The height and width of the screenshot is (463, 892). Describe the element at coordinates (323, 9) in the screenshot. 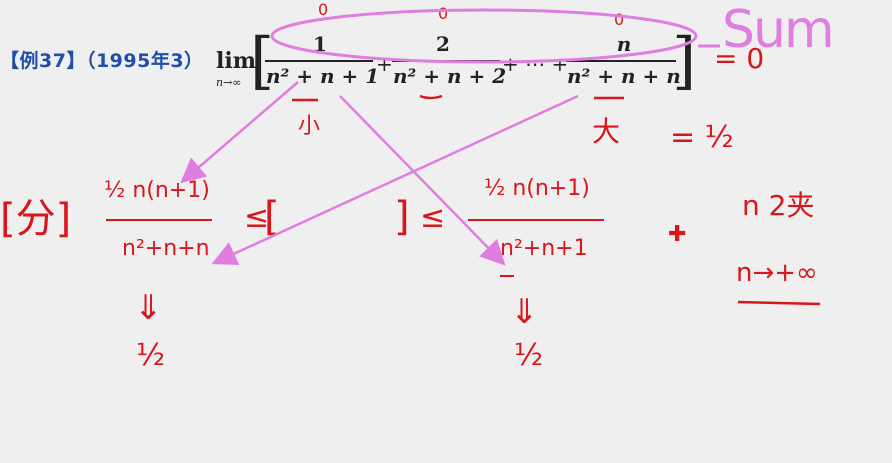

I see `zero-mark-1: 0` at that location.